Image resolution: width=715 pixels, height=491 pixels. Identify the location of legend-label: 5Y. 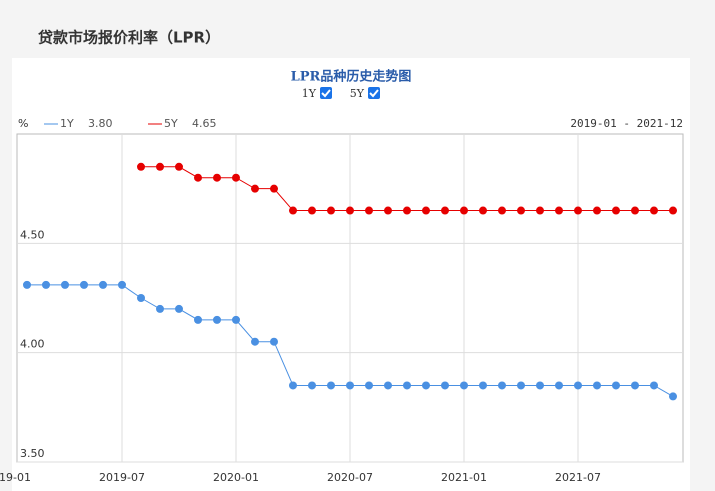
(171, 123).